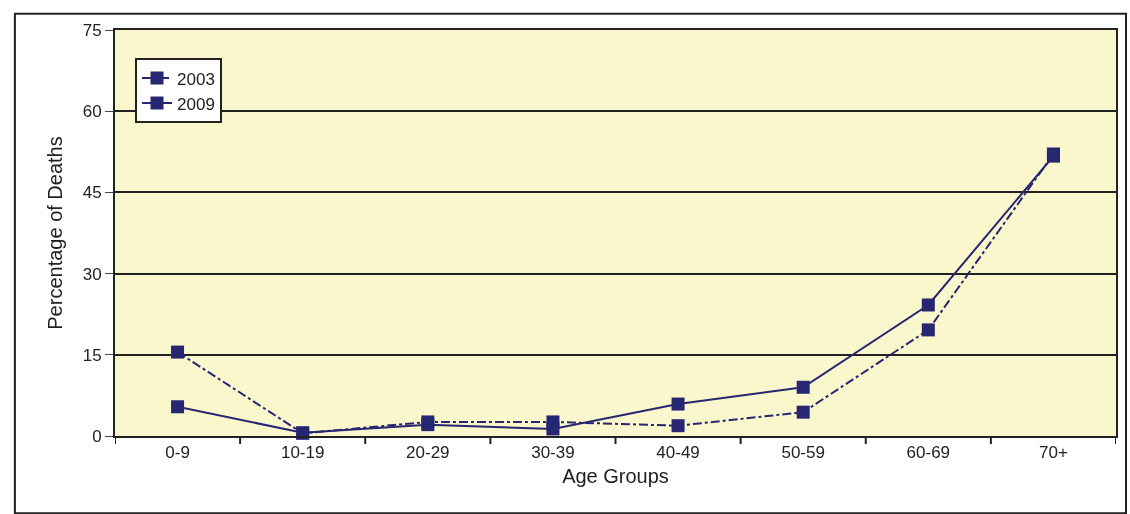  Describe the element at coordinates (54, 233) in the screenshot. I see `y-axis-title: Percentage of Deaths` at that location.